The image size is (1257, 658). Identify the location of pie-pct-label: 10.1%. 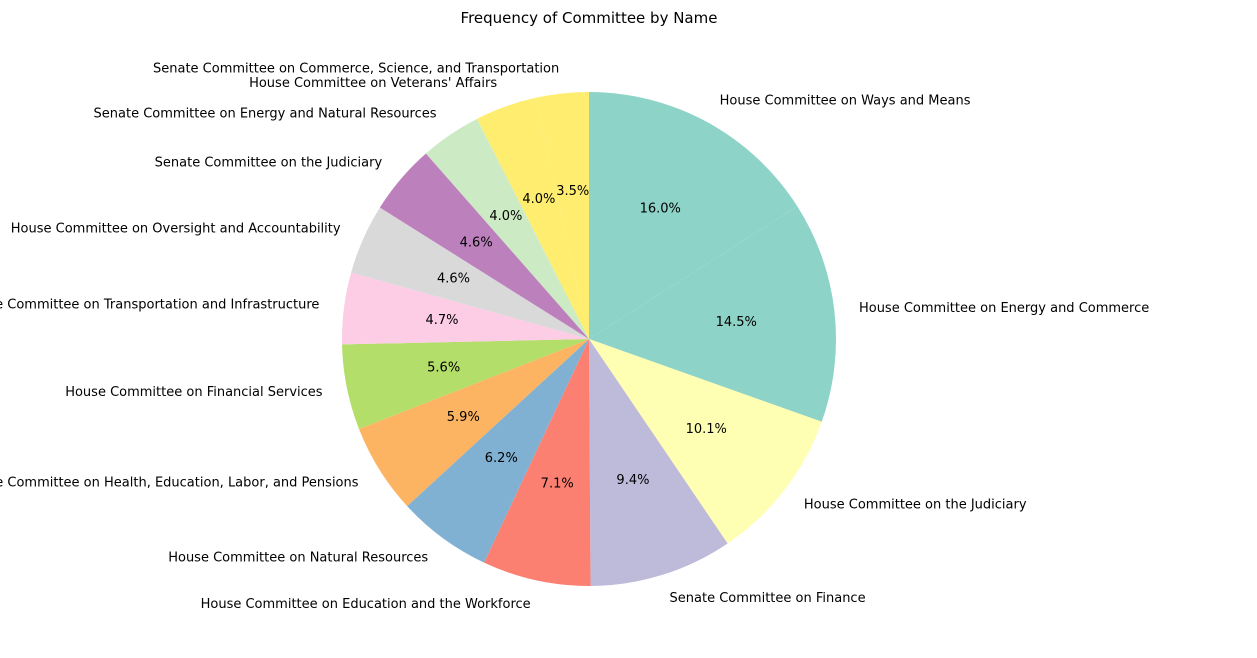
(706, 429).